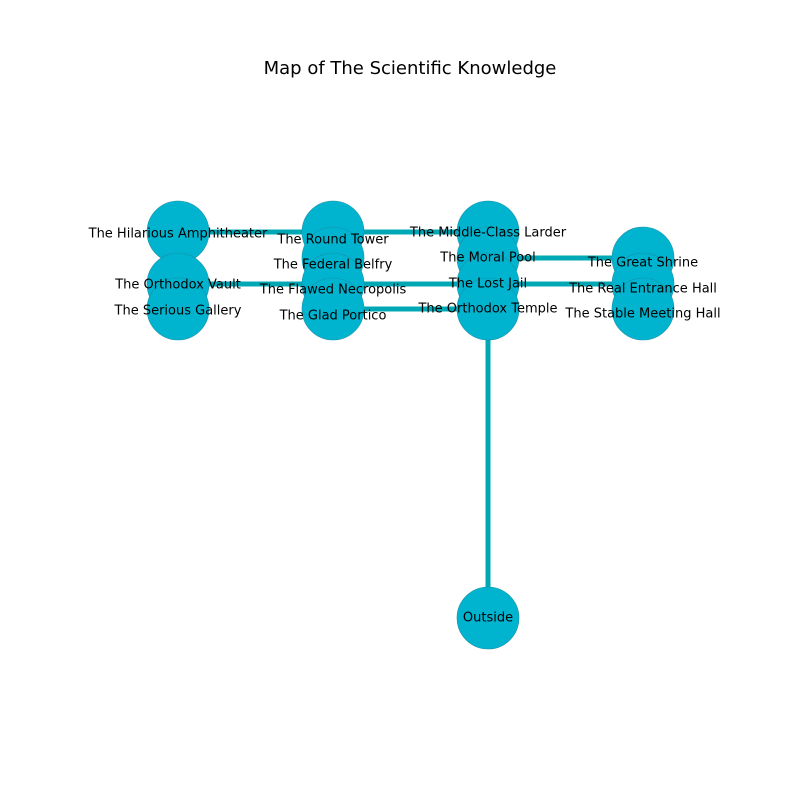  I want to click on node-label-outside: Outside, so click(488, 618).